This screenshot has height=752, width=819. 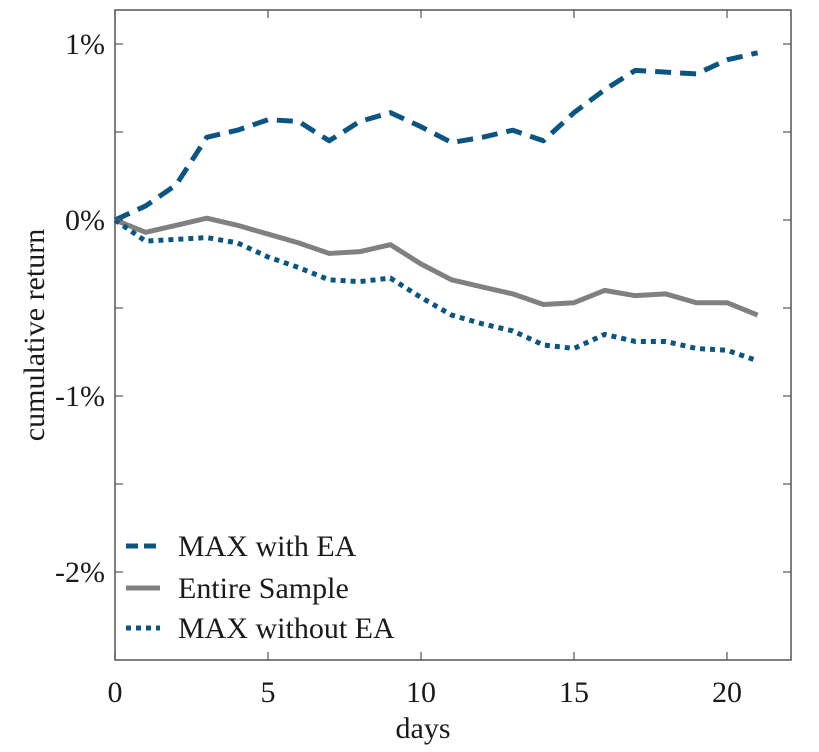 What do you see at coordinates (85, 44) in the screenshot?
I see `y-tick-label: 1%` at bounding box center [85, 44].